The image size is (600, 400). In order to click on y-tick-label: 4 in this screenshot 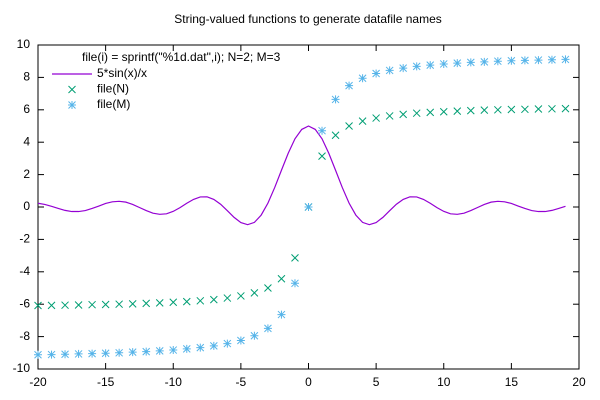, I will do `click(26, 141)`.